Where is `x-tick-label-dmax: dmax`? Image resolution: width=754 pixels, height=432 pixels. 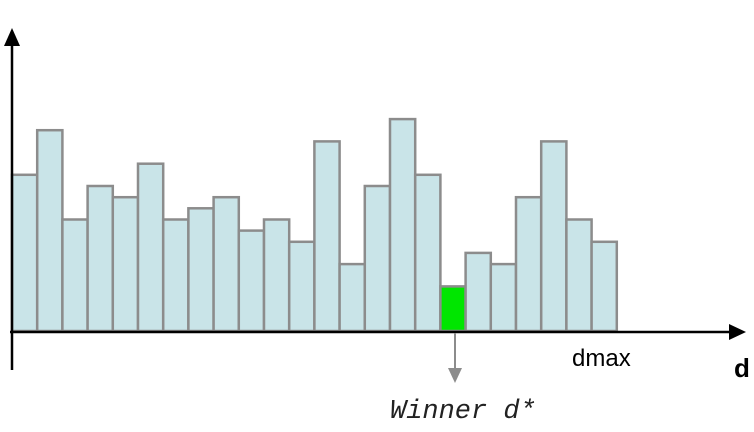
x-tick-label-dmax: dmax is located at coordinates (601, 358).